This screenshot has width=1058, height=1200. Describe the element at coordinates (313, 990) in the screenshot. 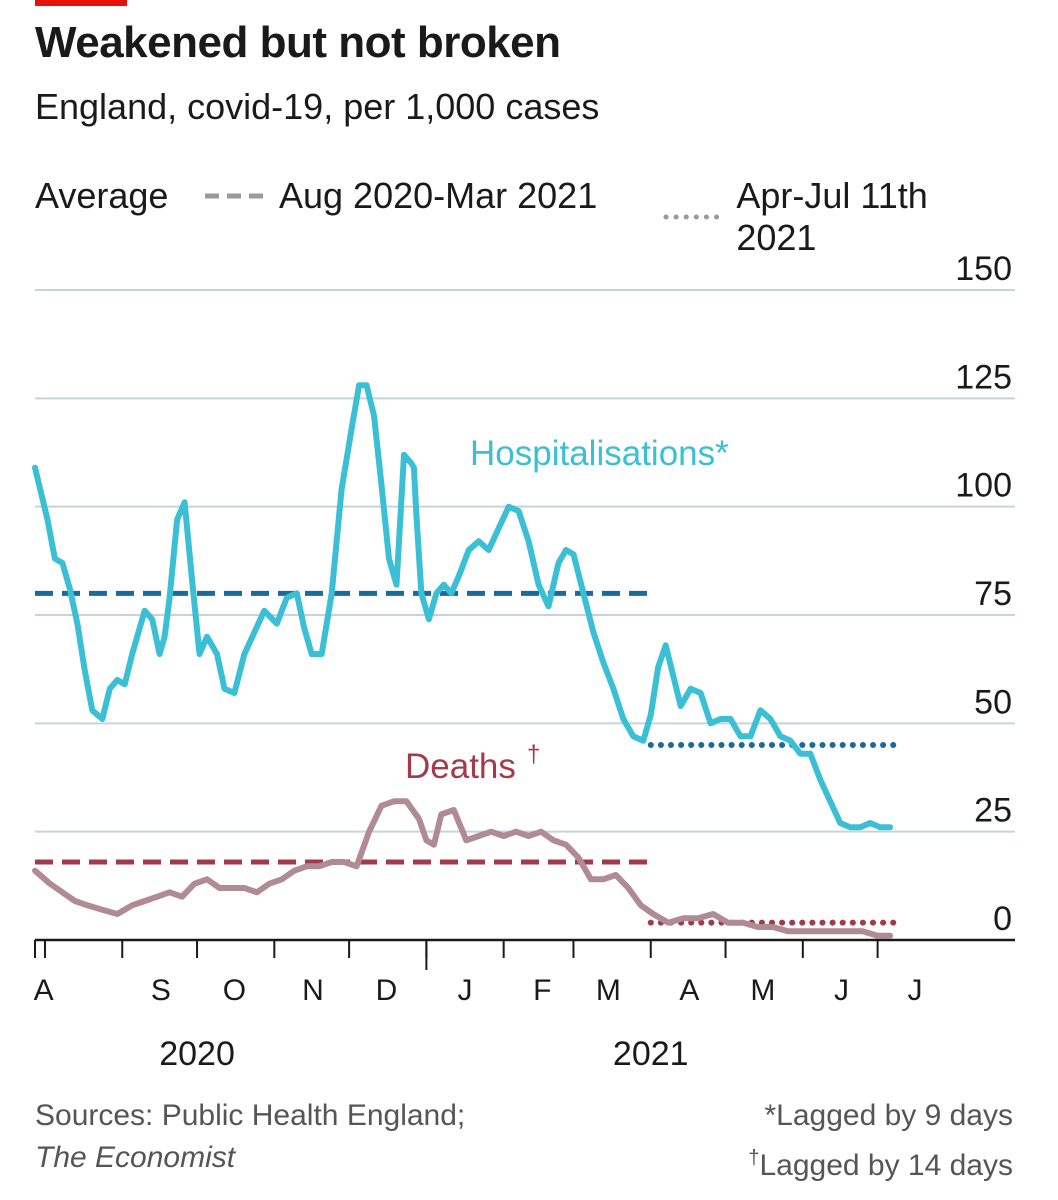

I see `x-month-label: N` at that location.